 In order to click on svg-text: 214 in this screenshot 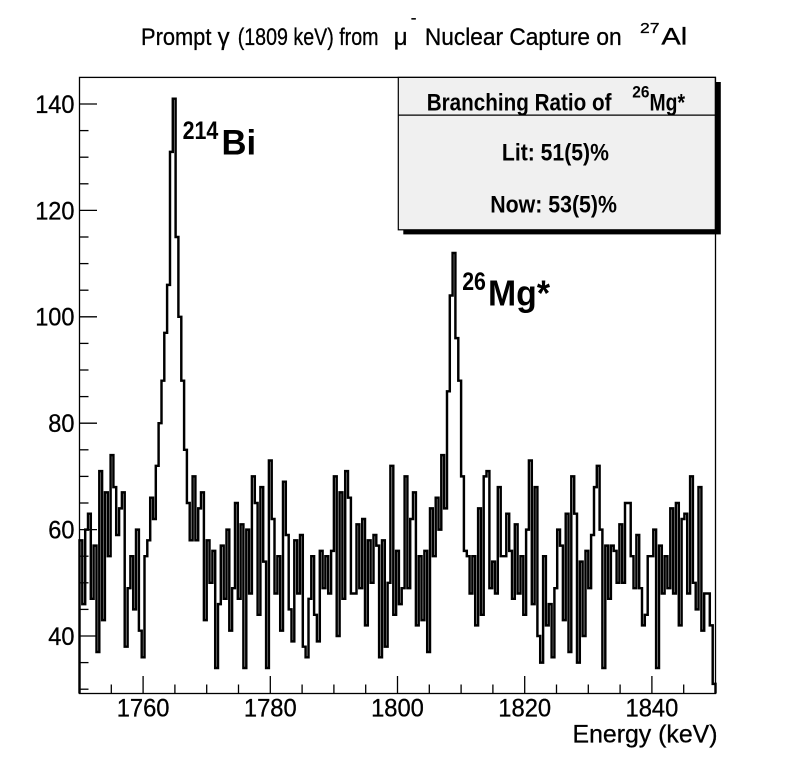, I will do `click(201, 131)`.